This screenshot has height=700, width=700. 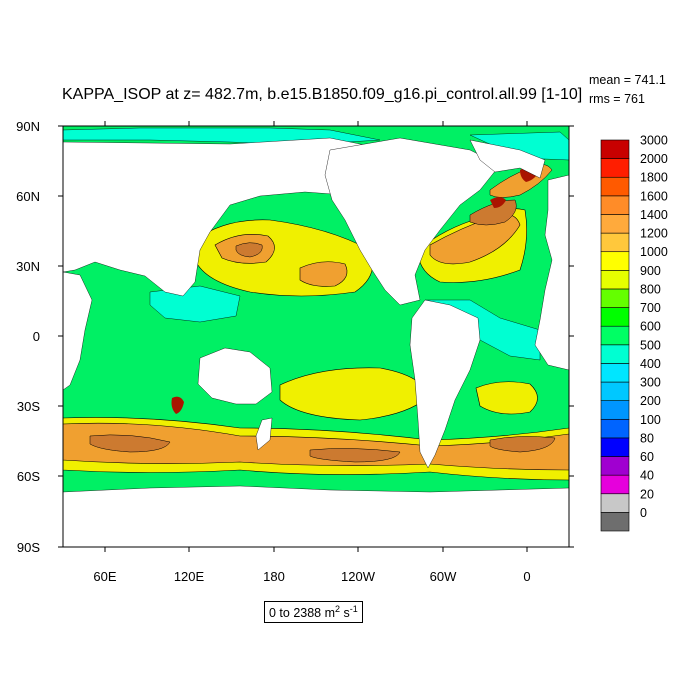 I want to click on land-africa-edge, so click(x=78, y=331).